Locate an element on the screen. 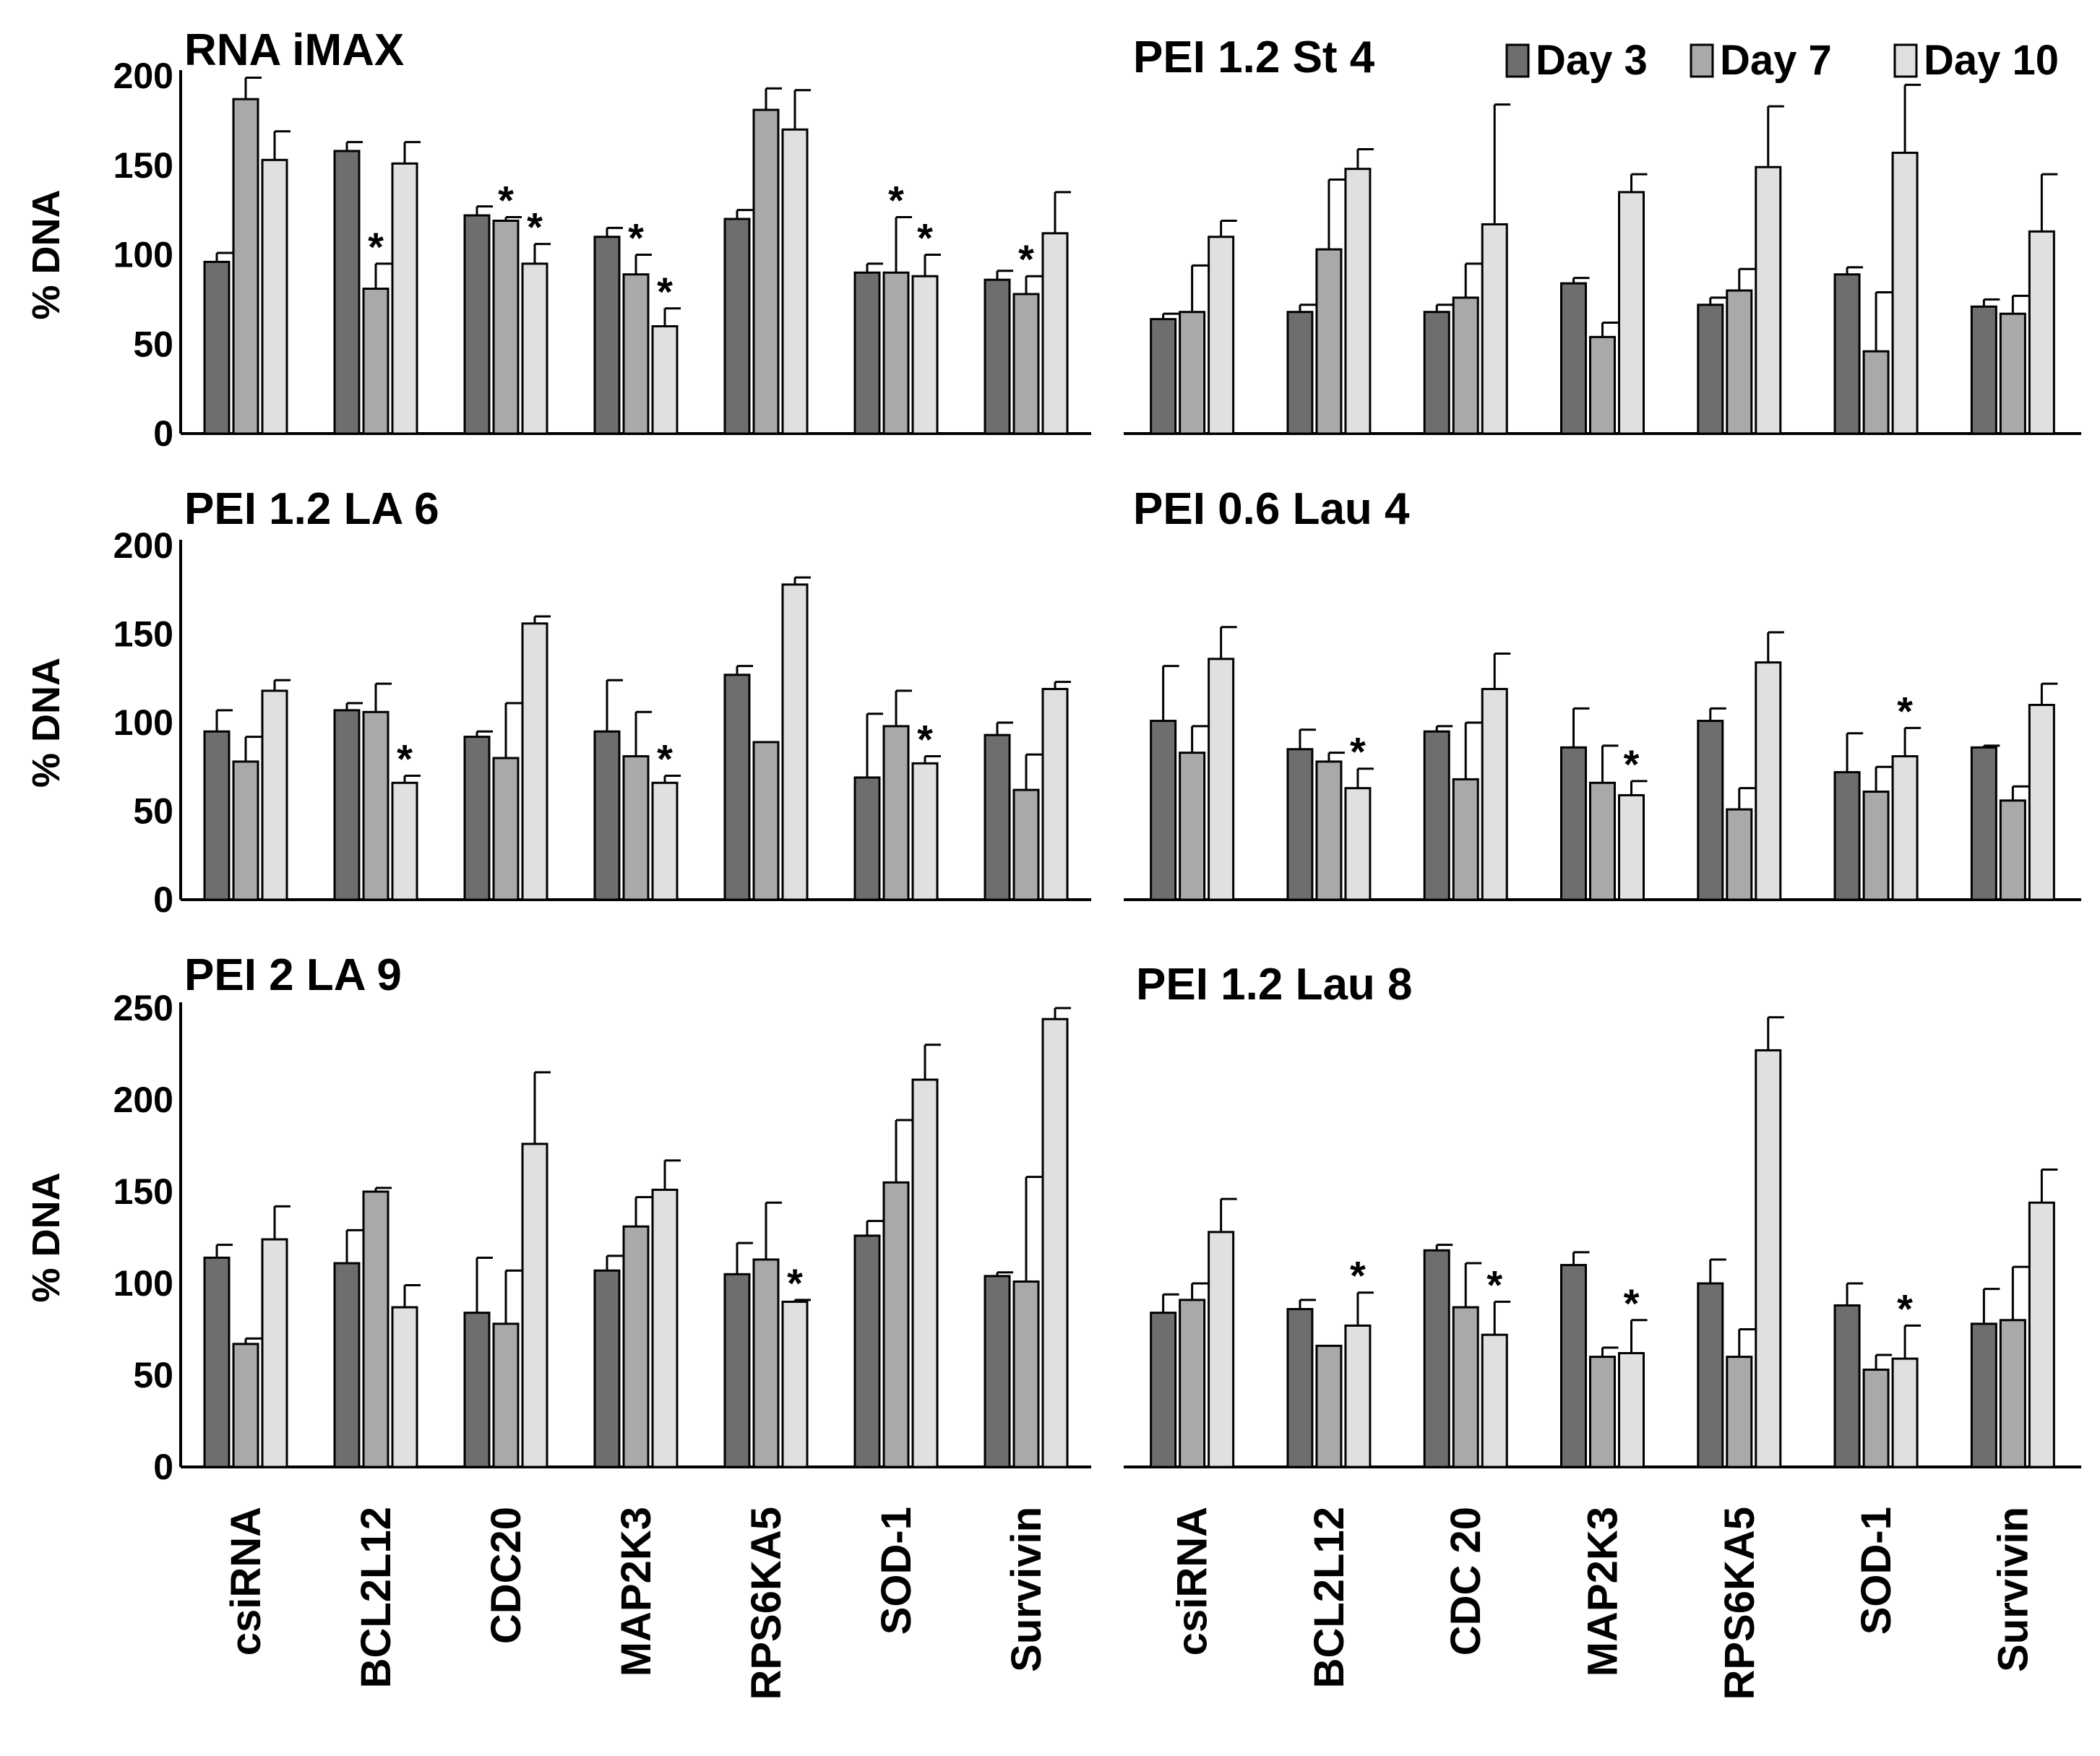 This screenshot has width=2100, height=1756. x-tick-label: MAP2K3 is located at coordinates (636, 1592).